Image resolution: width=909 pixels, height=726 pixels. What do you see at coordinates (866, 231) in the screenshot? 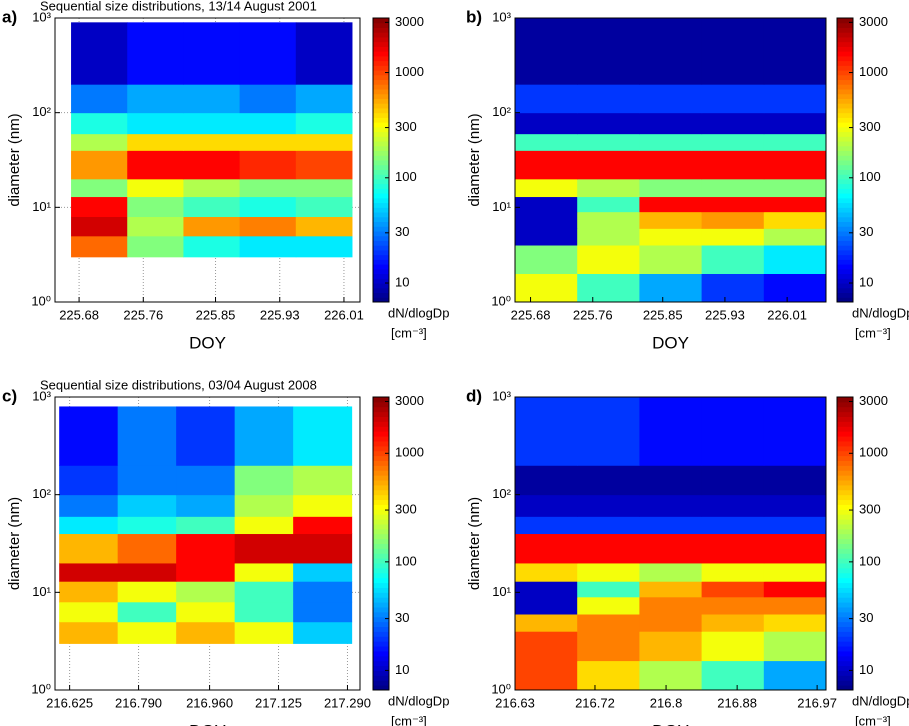
I see `colorbar-tick-label: 30` at bounding box center [866, 231].